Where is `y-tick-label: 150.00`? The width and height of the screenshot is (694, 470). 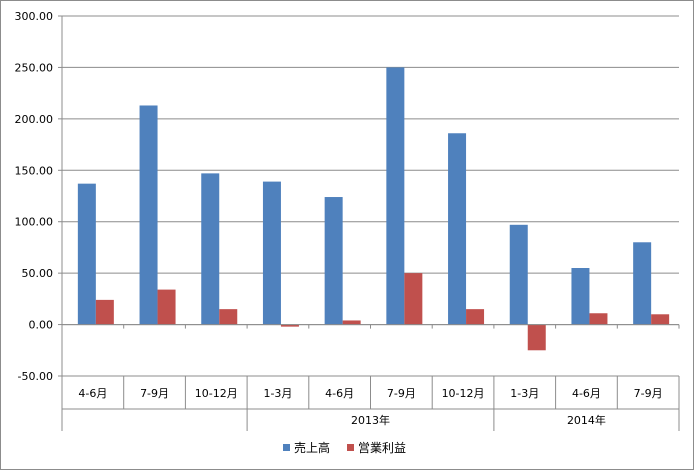 y-tick-label: 150.00 is located at coordinates (34, 170).